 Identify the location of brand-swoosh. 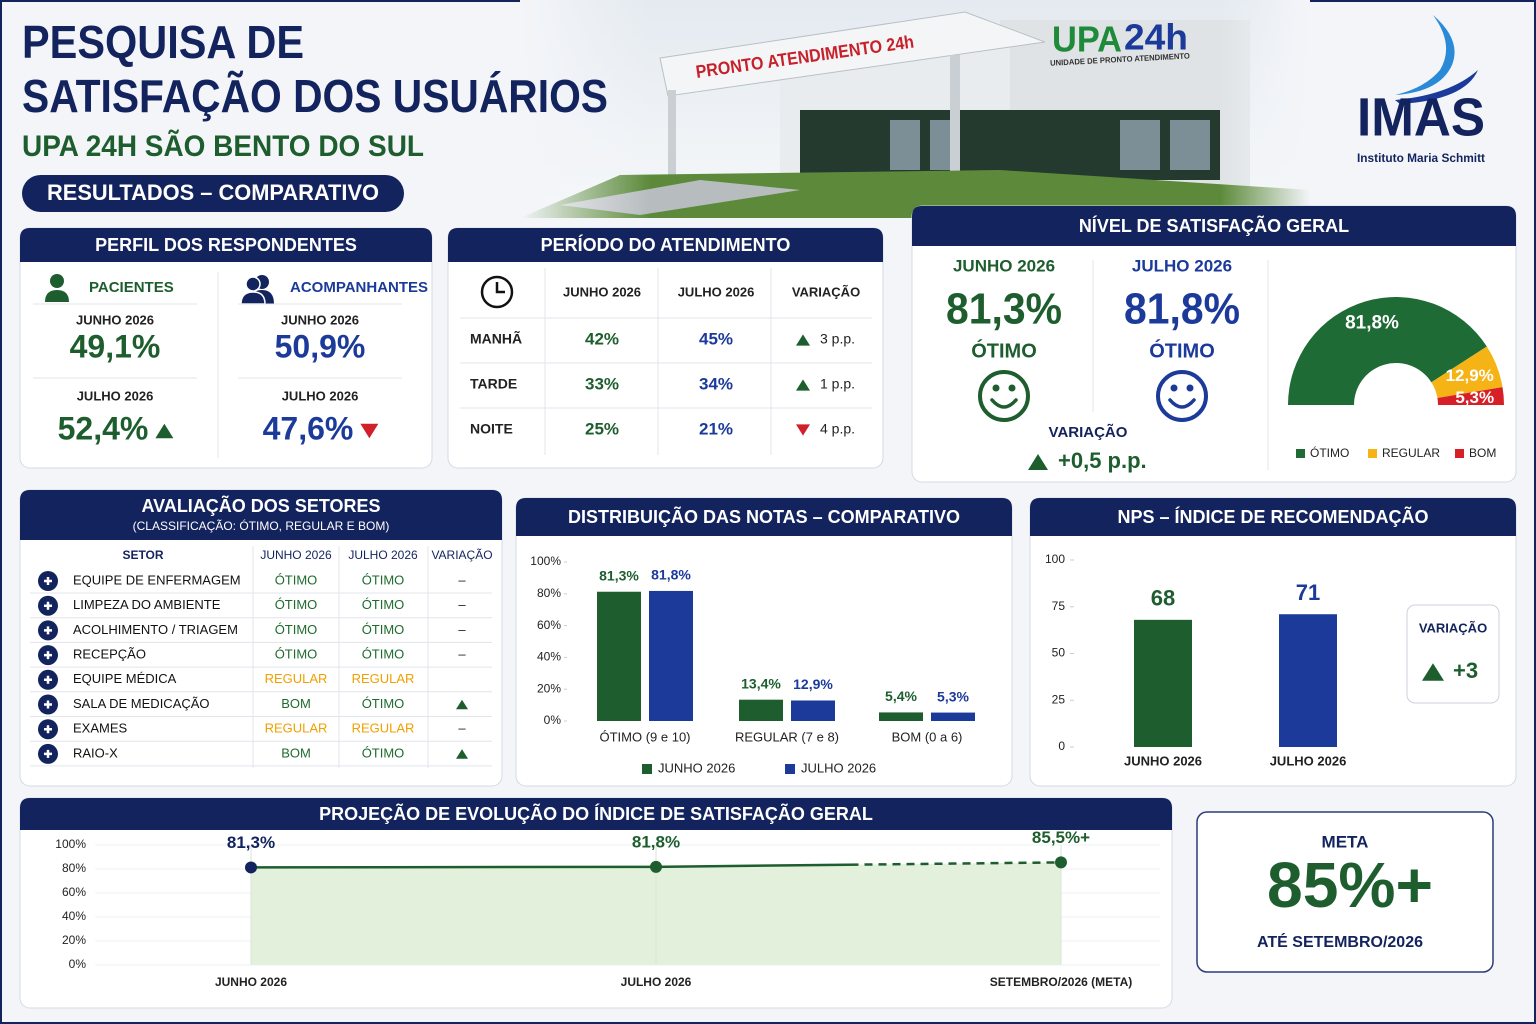
(1436, 59).